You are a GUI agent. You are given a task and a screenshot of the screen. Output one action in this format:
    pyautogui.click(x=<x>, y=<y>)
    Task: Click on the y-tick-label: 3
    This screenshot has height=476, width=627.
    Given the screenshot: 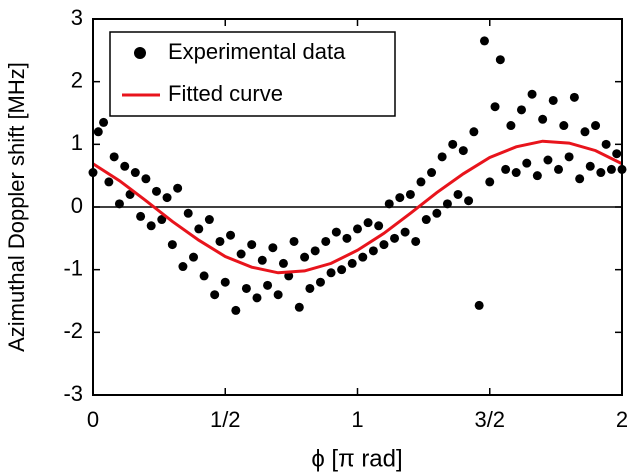 What is the action you would take?
    pyautogui.click(x=77, y=17)
    